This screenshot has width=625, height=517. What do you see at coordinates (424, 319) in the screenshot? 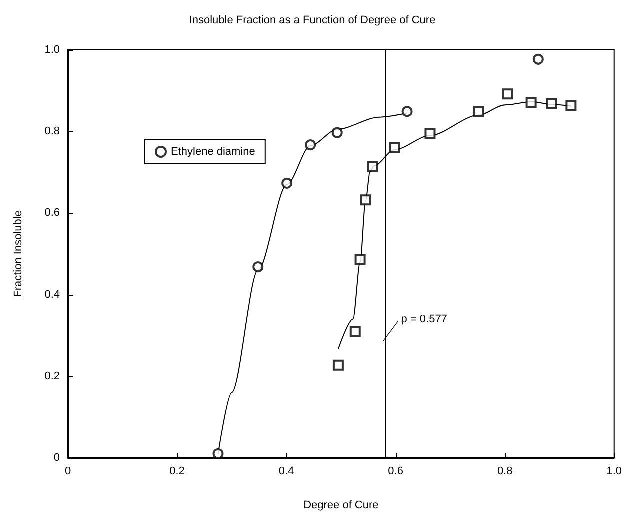
I see `ref-line-label: p = 0.577` at bounding box center [424, 319].